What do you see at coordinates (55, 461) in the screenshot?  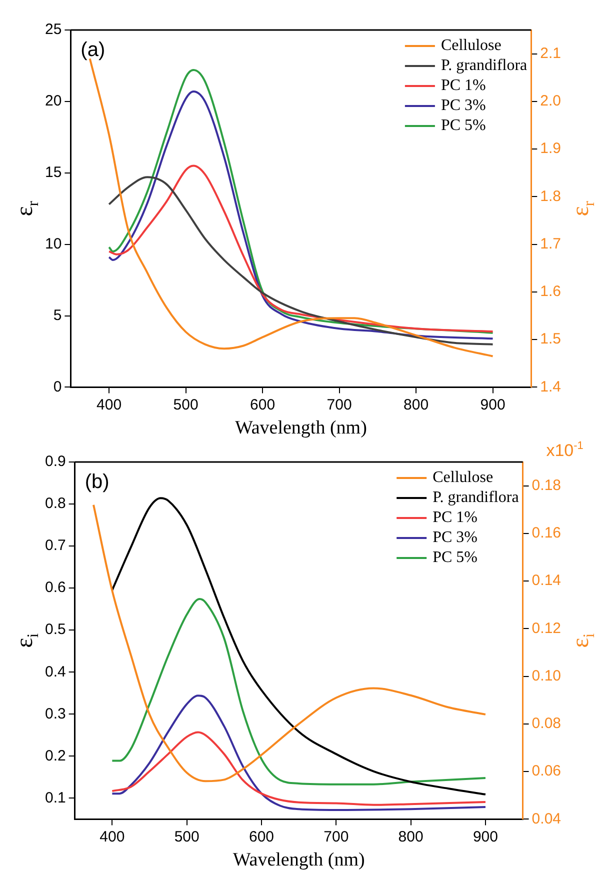 I see `y-tick-label: 0.9` at bounding box center [55, 461].